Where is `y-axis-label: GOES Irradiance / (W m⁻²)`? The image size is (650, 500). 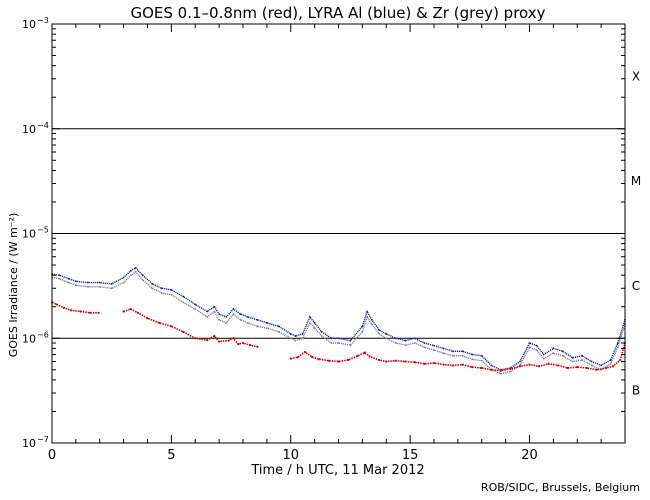
y-axis-label: GOES Irradiance / (W m⁻²) is located at coordinates (13, 285).